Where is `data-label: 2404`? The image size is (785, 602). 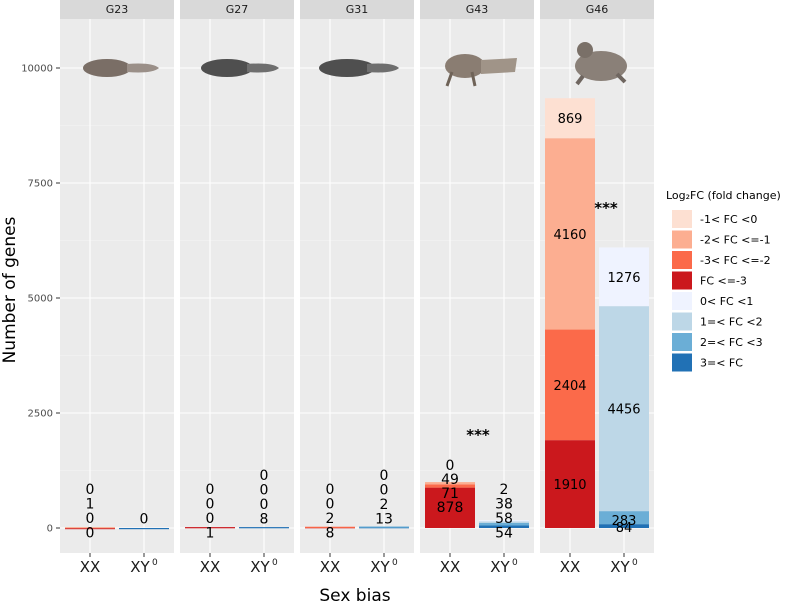 data-label: 2404 is located at coordinates (569, 386).